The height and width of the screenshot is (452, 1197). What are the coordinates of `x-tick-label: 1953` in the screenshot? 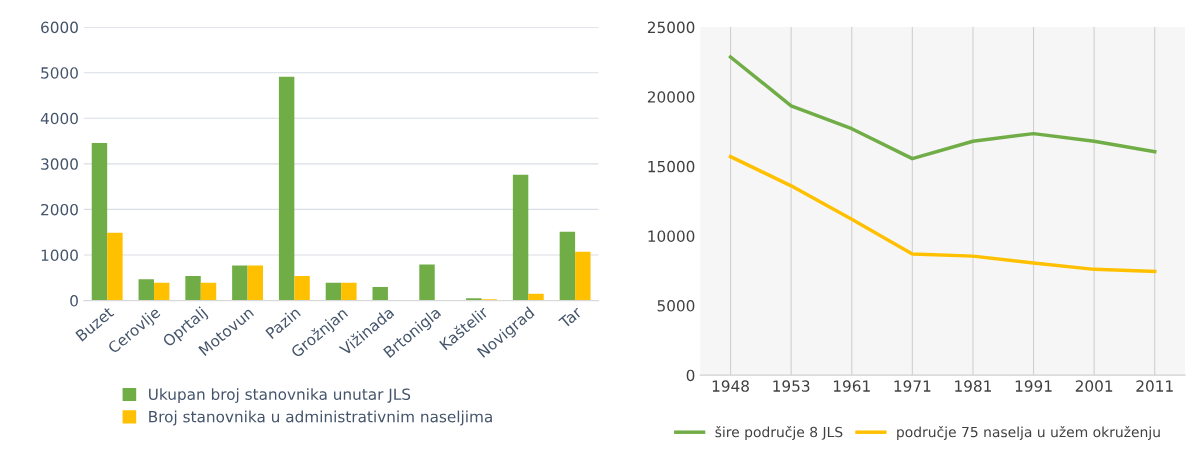 It's located at (791, 386).